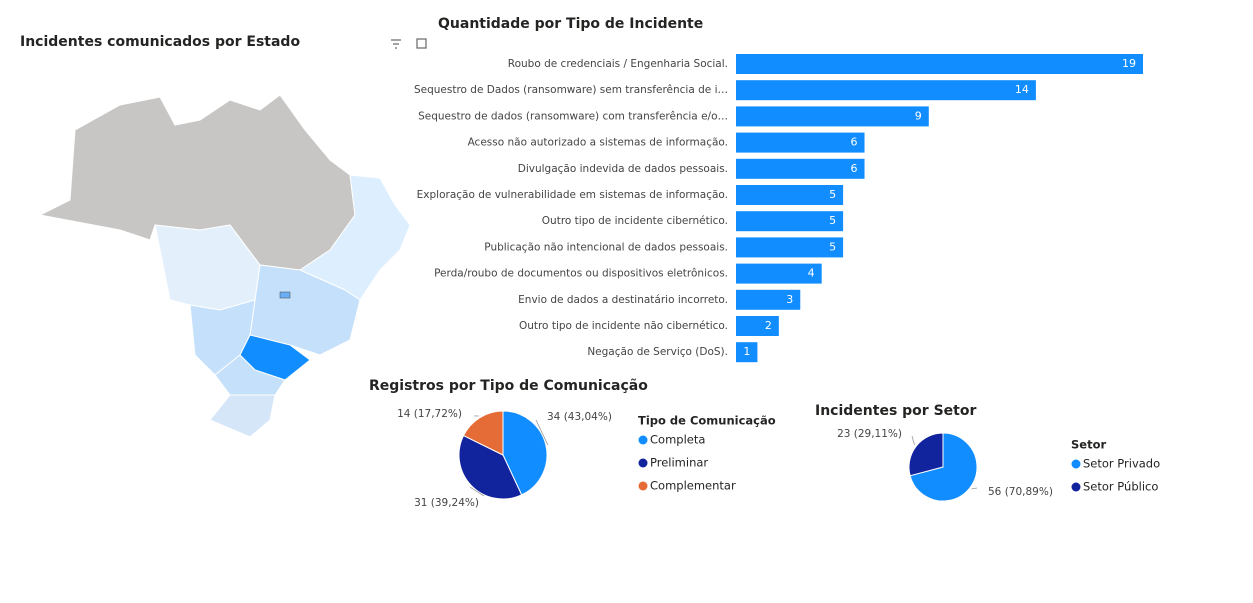  What do you see at coordinates (789, 299) in the screenshot?
I see `value-label: 3` at bounding box center [789, 299].